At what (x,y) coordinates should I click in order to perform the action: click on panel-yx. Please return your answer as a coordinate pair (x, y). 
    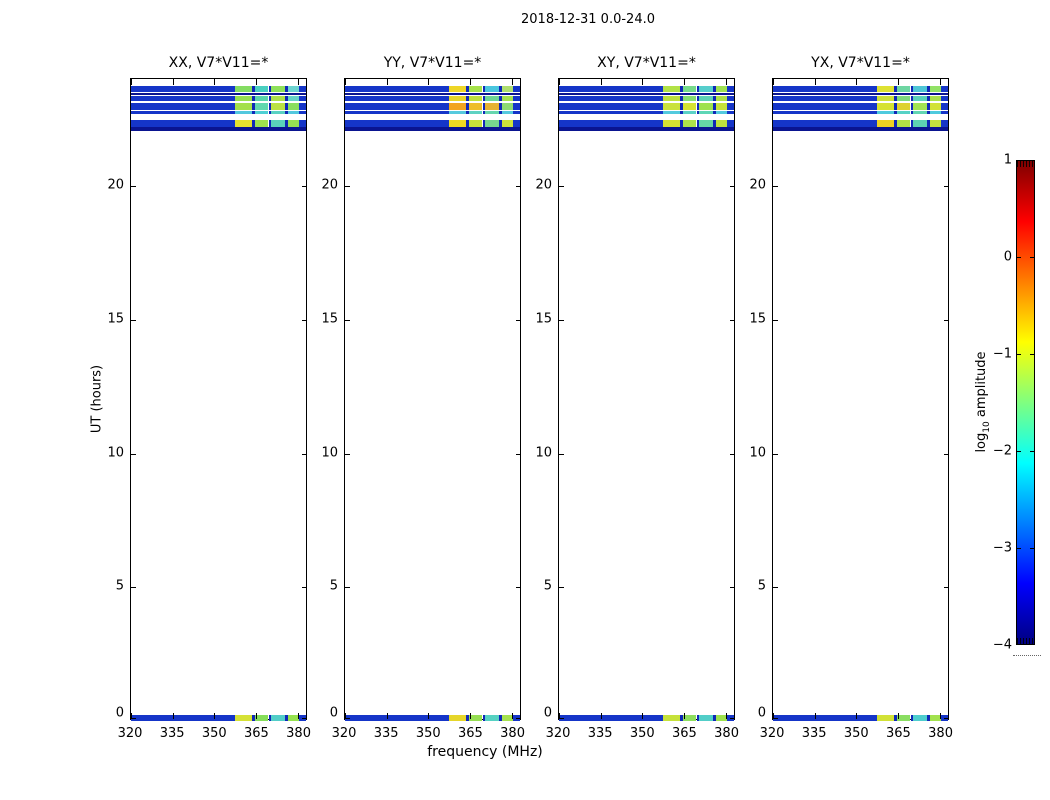
    Looking at the image, I should click on (860, 399).